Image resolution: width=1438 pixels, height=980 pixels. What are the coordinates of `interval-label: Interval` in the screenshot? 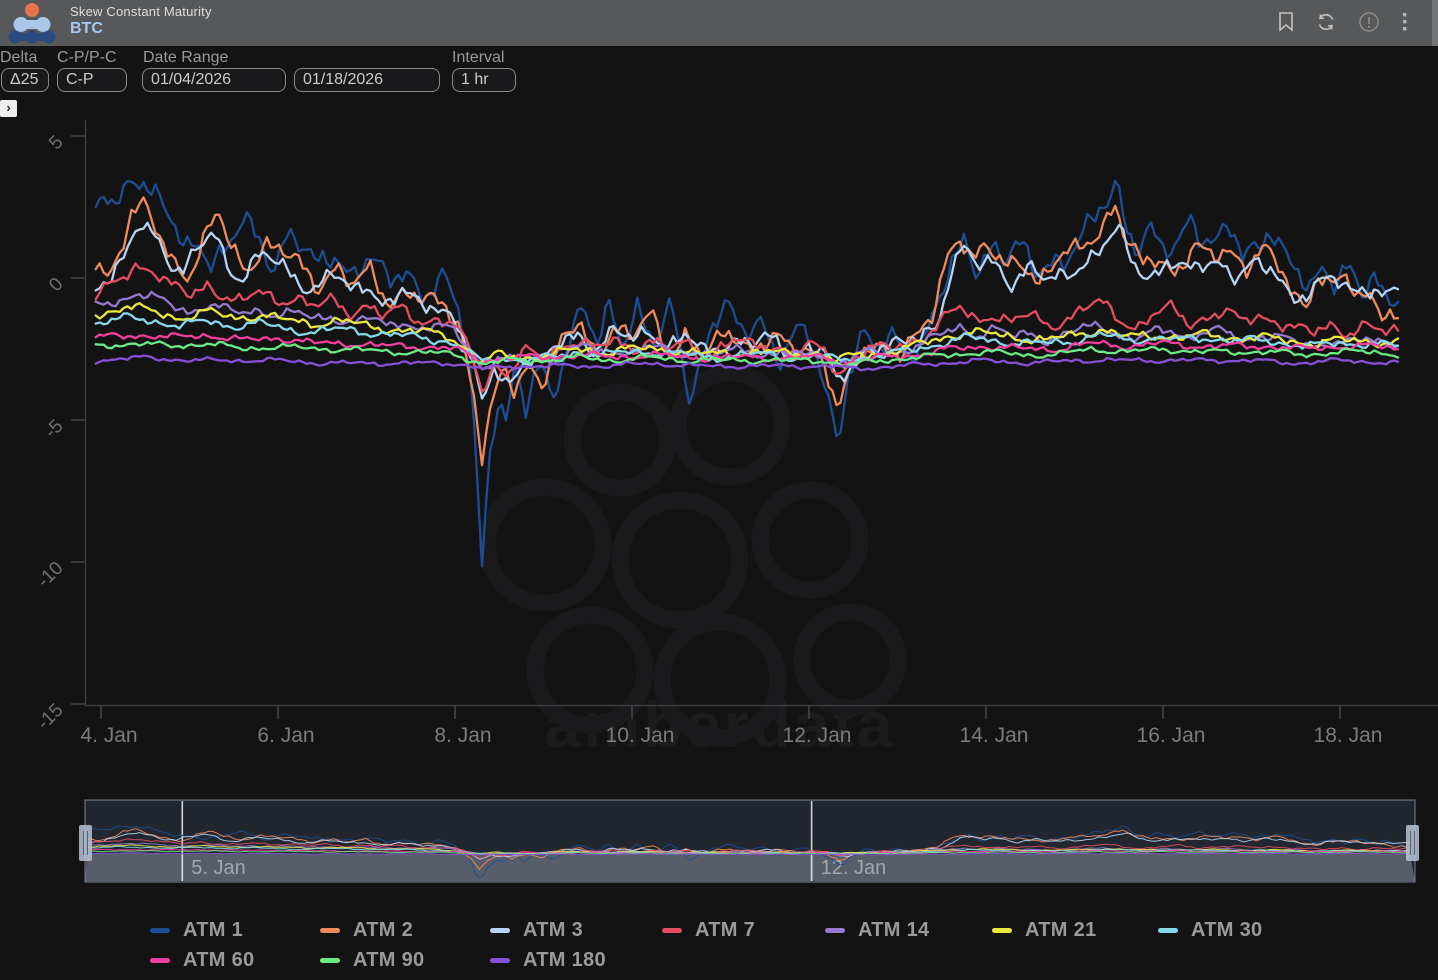 It's located at (478, 57).